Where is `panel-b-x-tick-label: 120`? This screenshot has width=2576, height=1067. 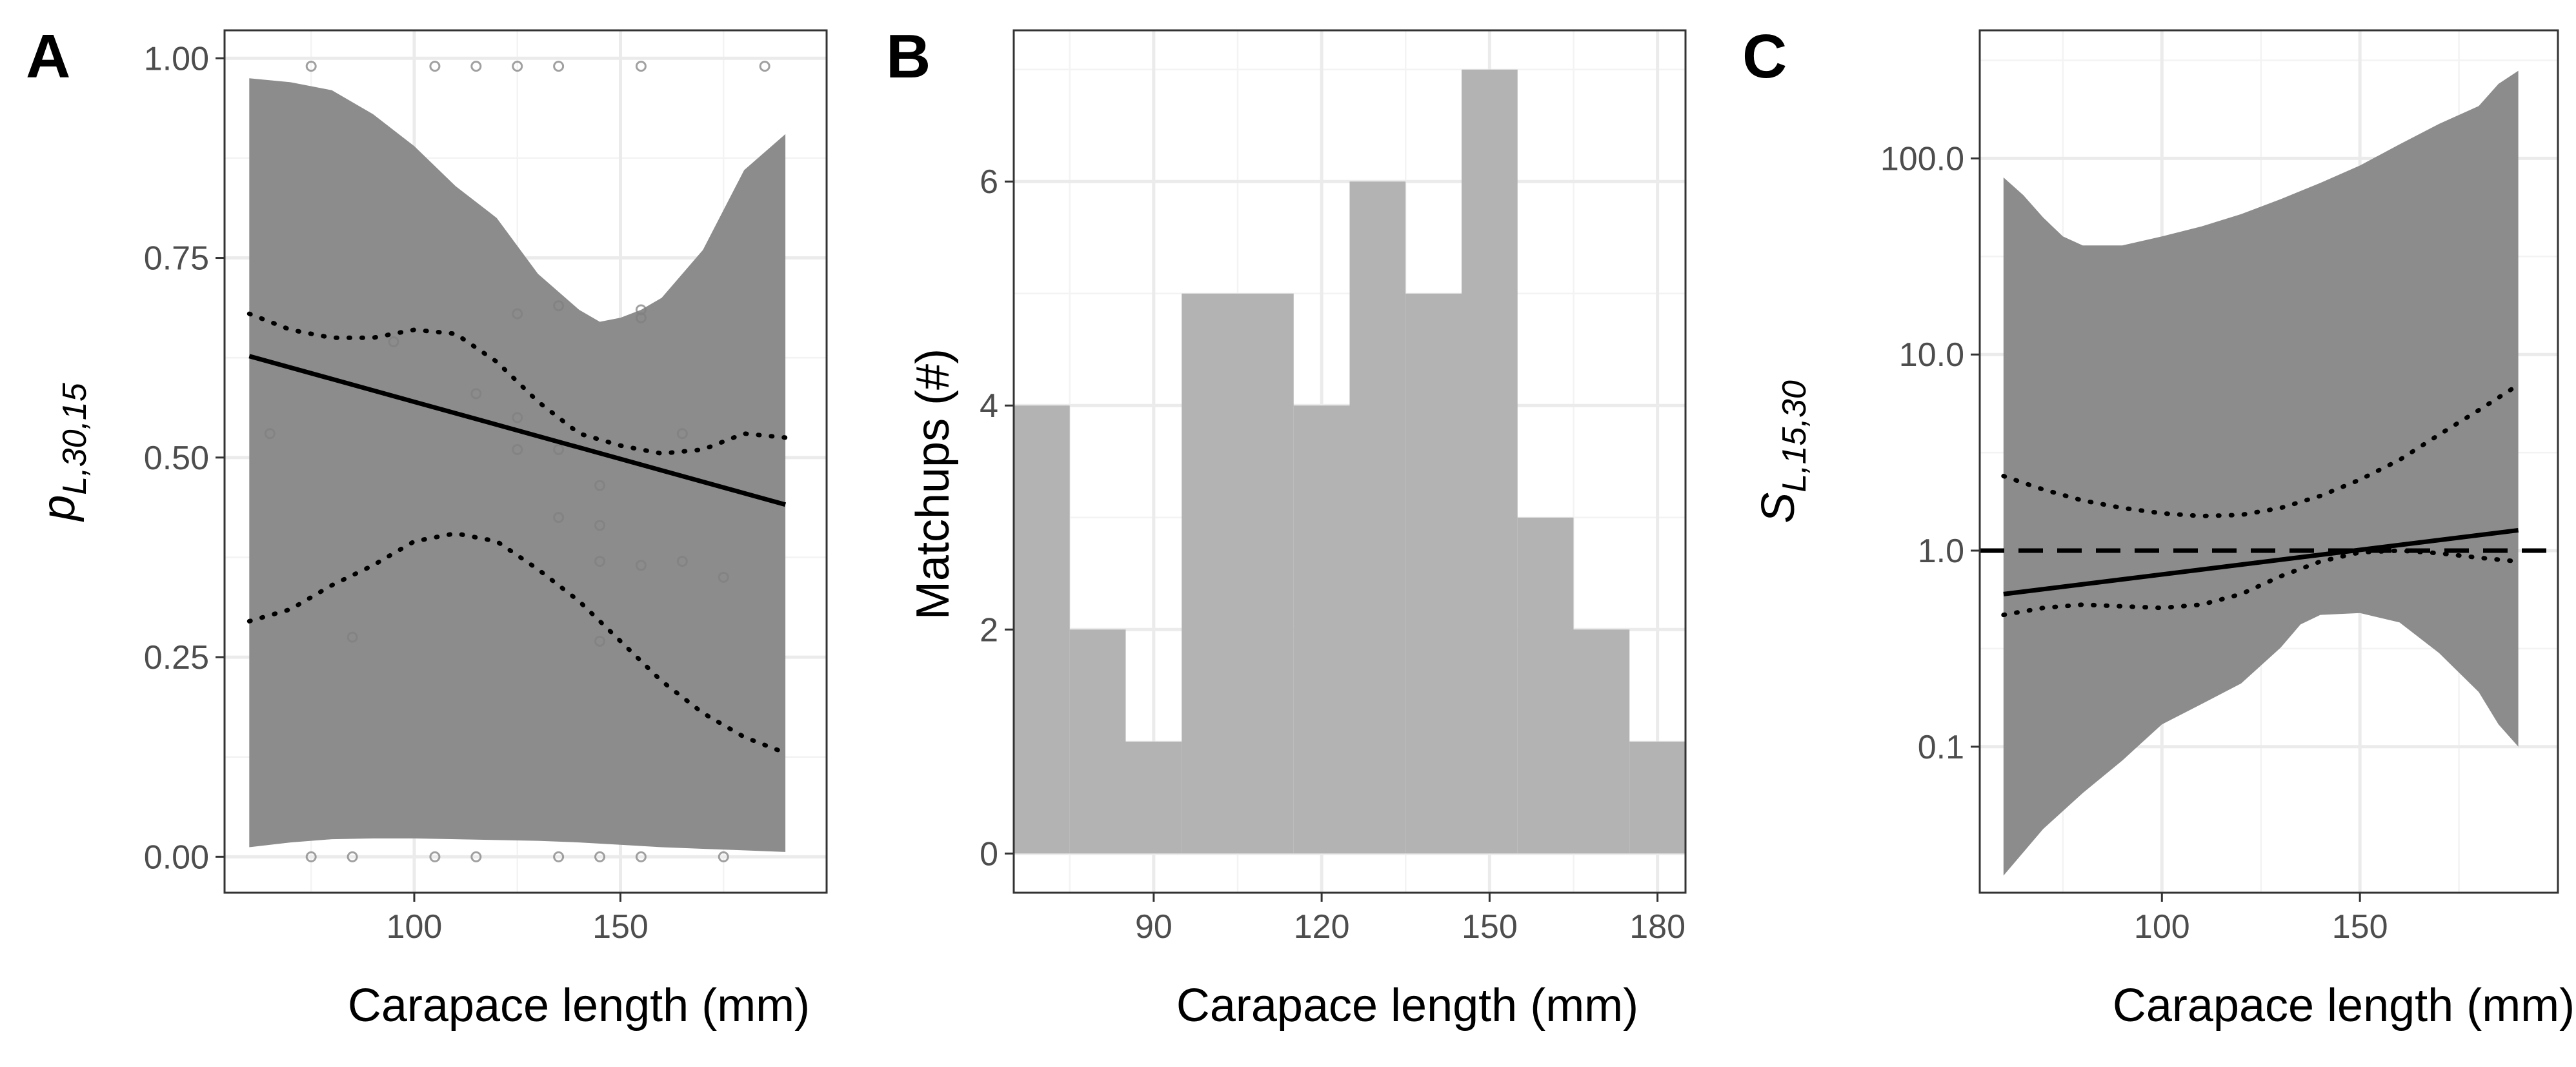
panel-b-x-tick-label: 120 is located at coordinates (1322, 927).